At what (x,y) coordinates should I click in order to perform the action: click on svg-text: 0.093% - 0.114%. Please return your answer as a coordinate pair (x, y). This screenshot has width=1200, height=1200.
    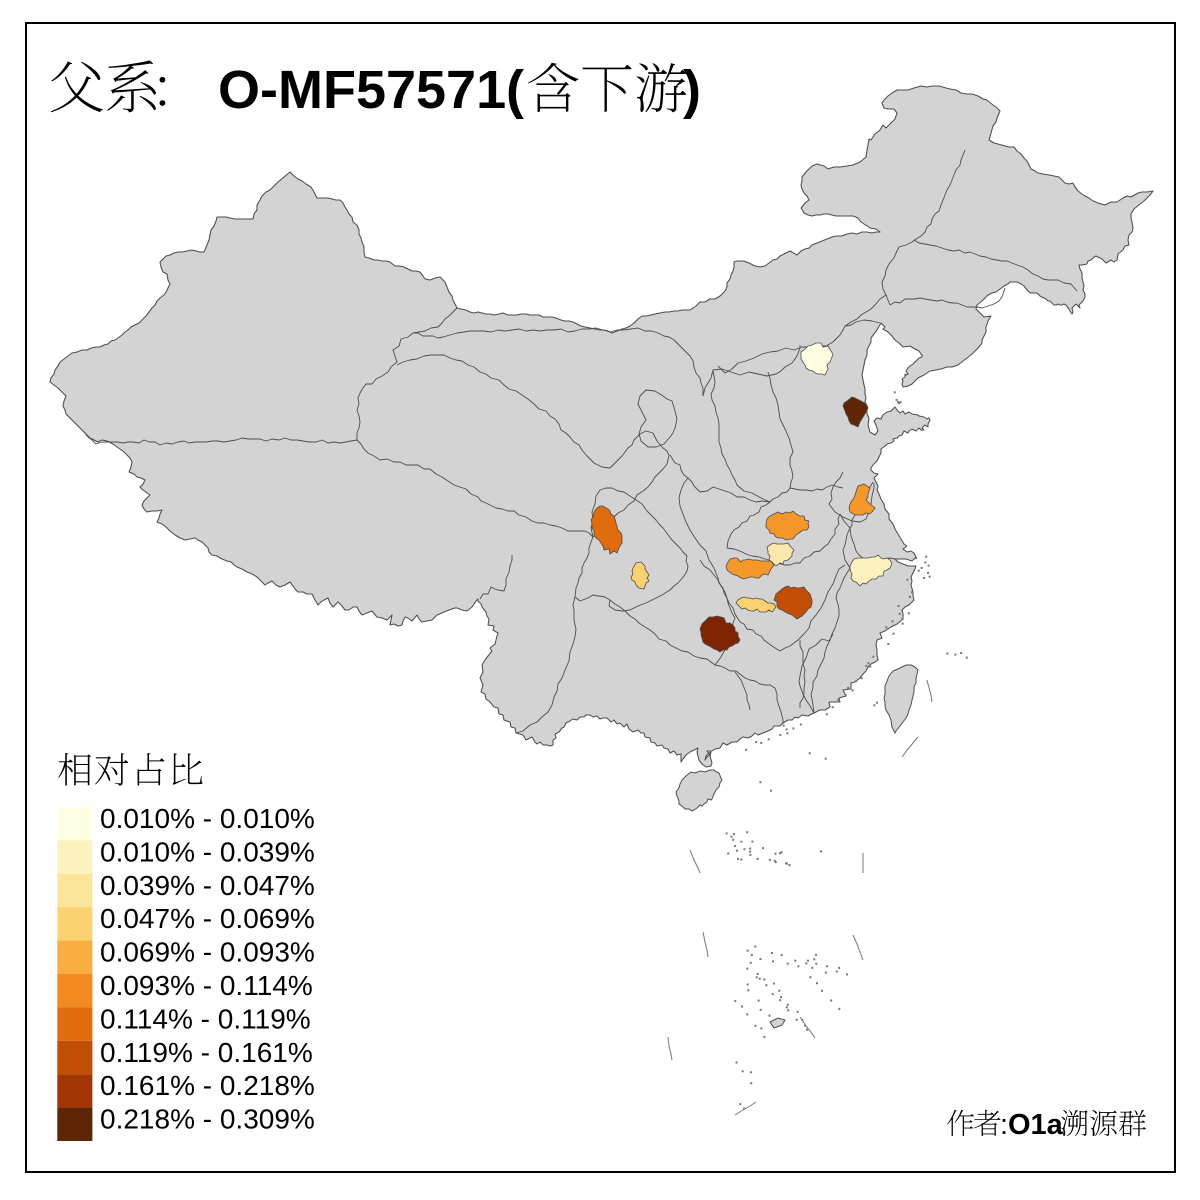
    Looking at the image, I should click on (206, 985).